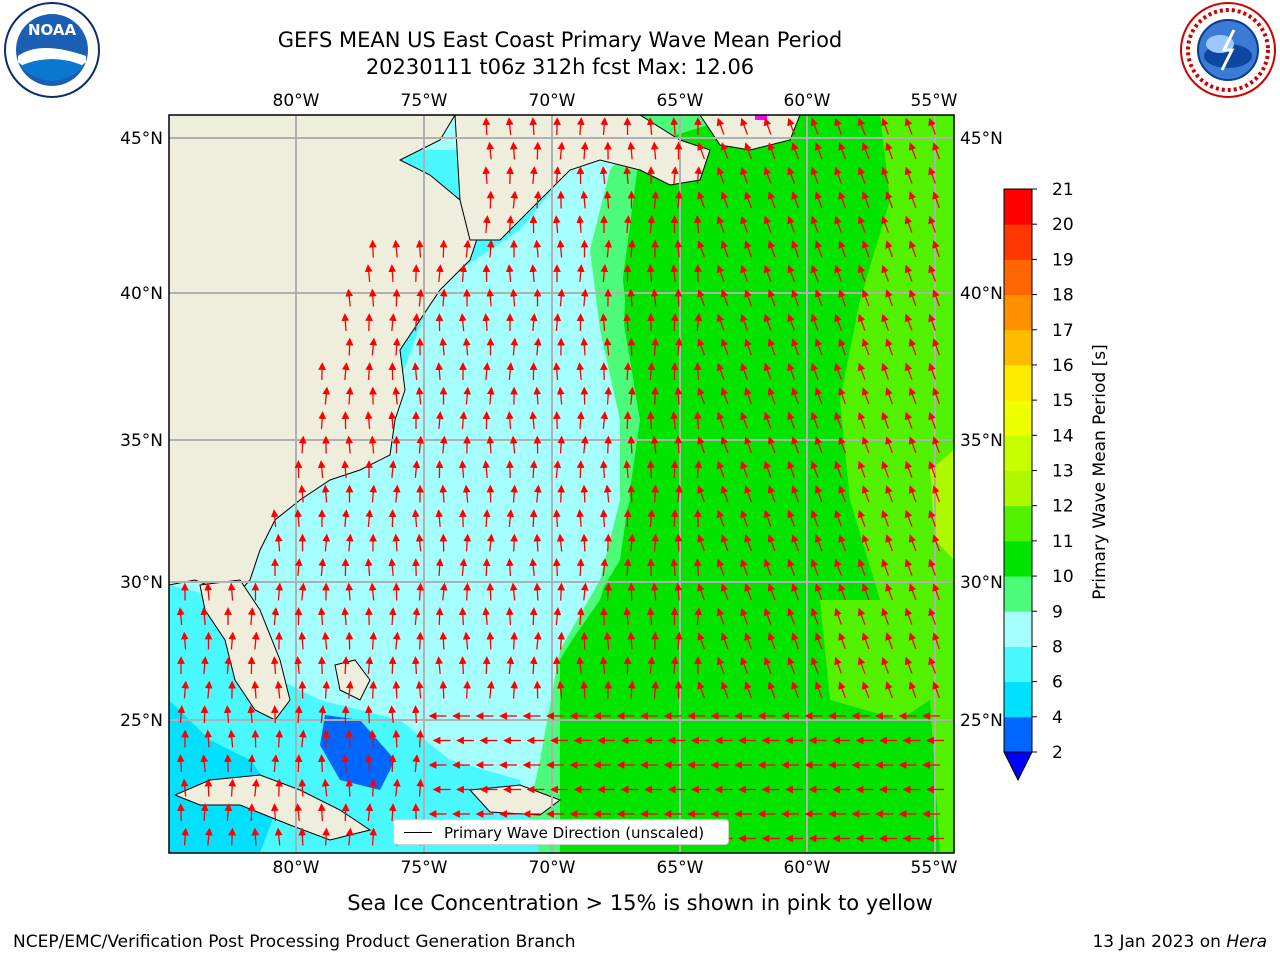 This screenshot has height=960, width=1280. I want to click on colorbar-tick-label: 4, so click(1057, 718).